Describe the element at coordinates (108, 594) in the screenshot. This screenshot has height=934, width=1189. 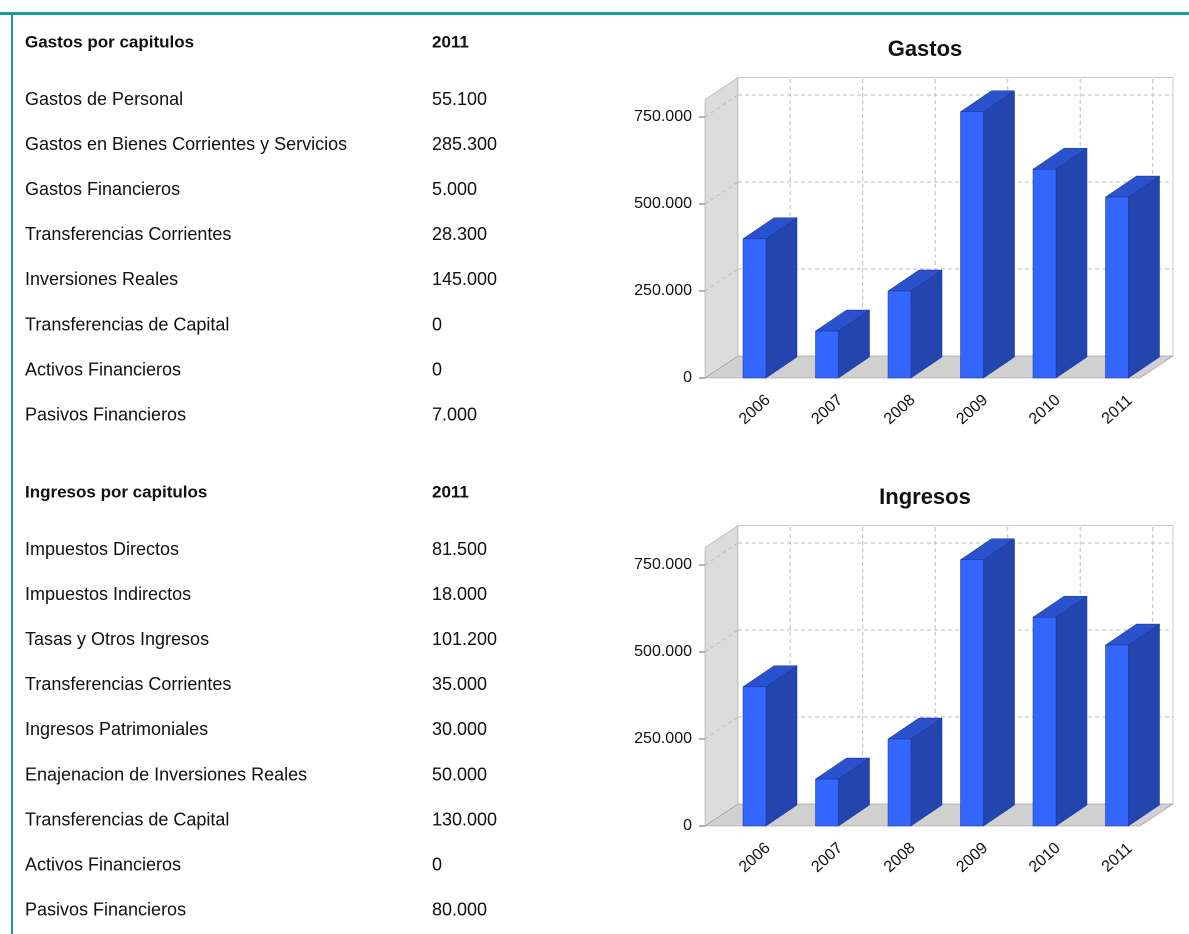
I see `row-label: Impuestos Indirectos` at that location.